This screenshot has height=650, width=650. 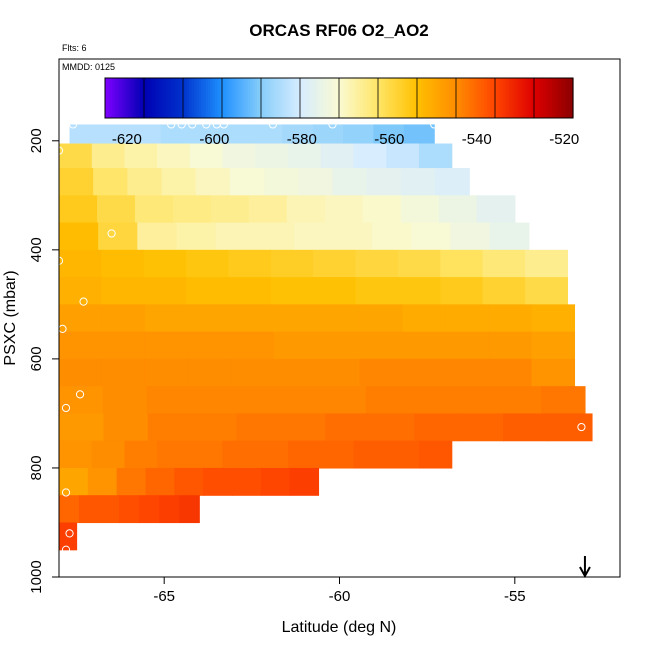 I want to click on y-axis-label: PSXC (mbar), so click(x=10, y=317).